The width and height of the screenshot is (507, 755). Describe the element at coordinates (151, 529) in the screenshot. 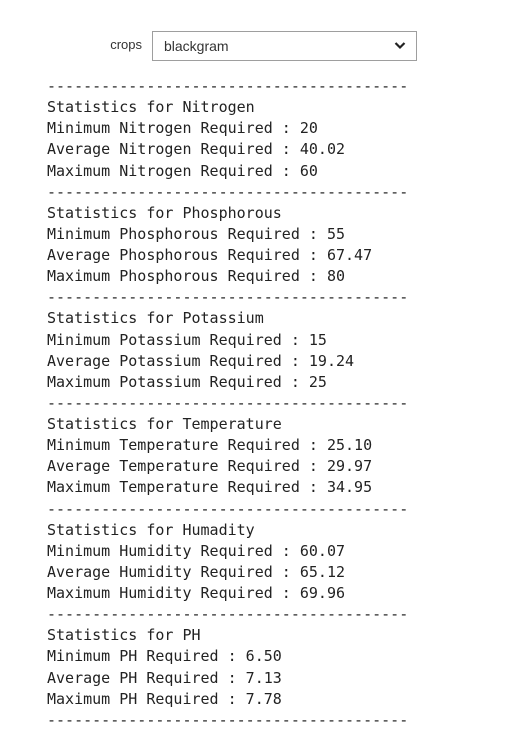

I see `section-heading: Statistics for Humadity` at that location.